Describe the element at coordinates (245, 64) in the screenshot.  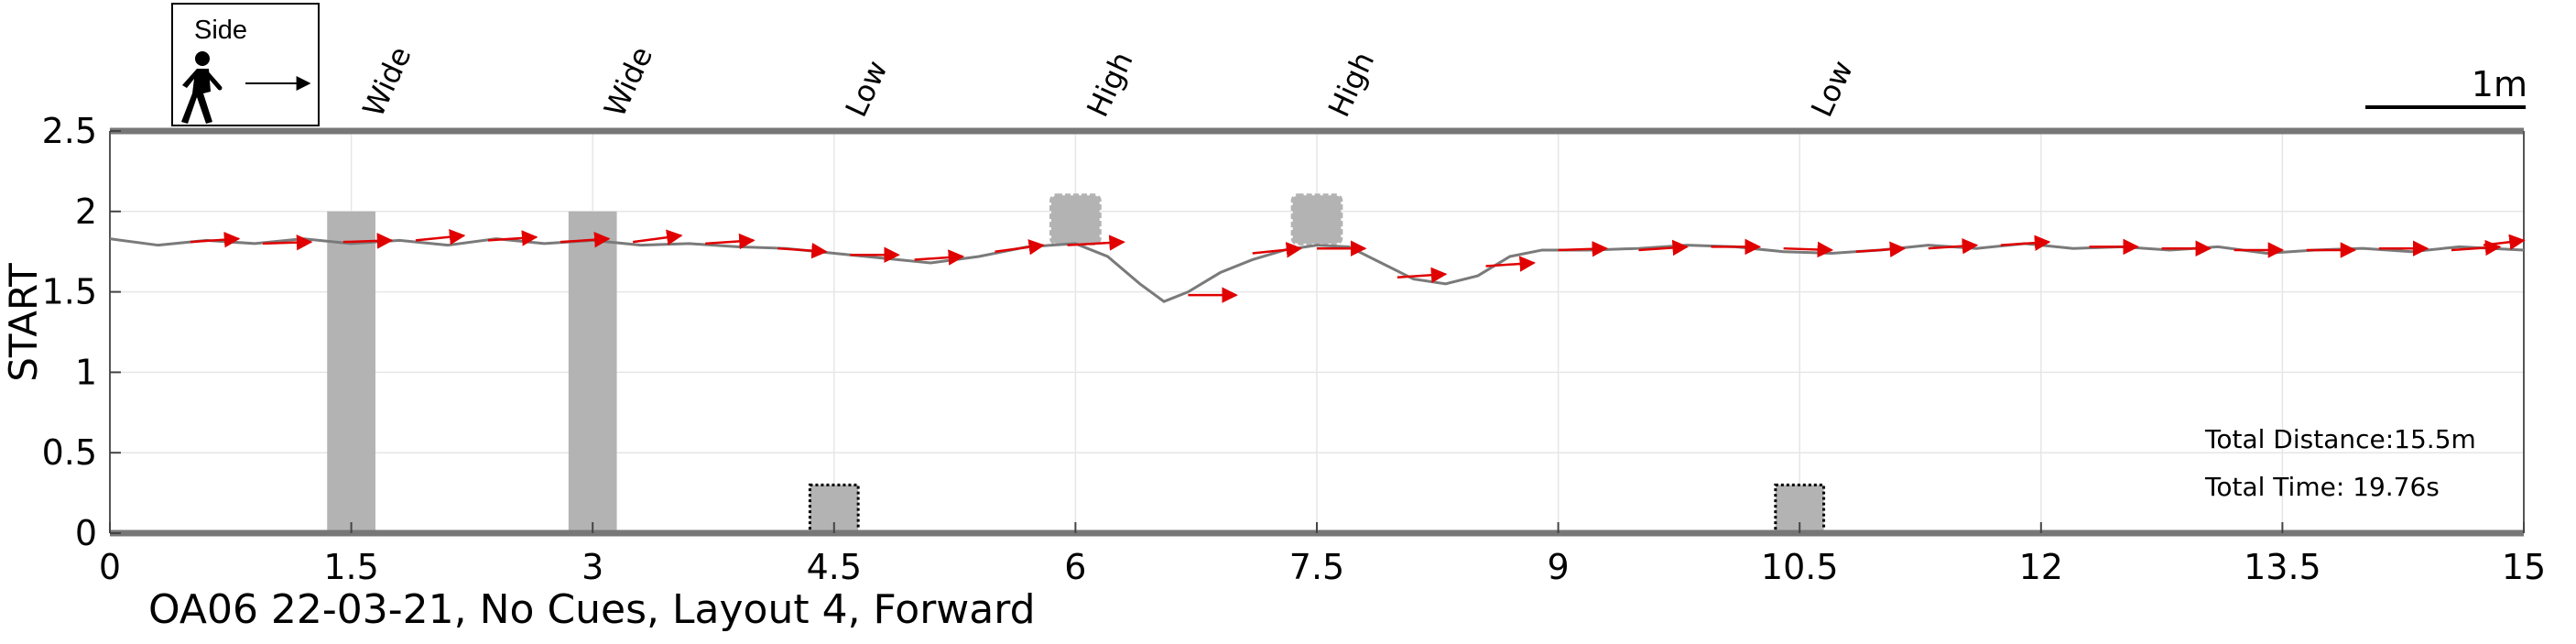
I see `side-legend: Side` at that location.